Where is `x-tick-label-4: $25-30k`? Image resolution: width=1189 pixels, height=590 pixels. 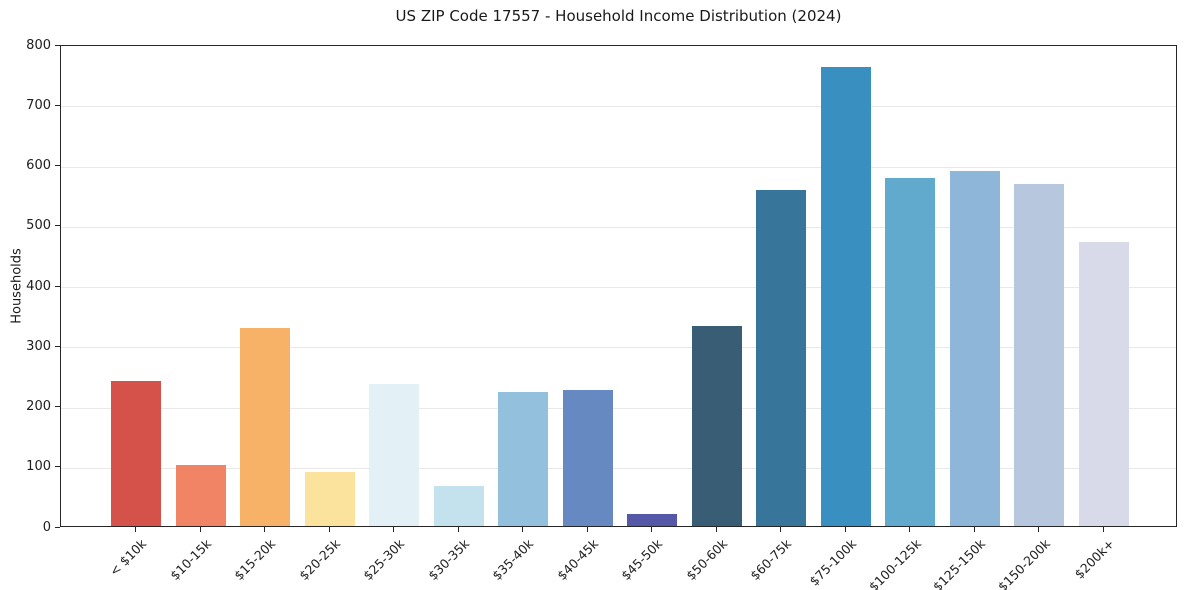
x-tick-label-4: $25-30k is located at coordinates (384, 560).